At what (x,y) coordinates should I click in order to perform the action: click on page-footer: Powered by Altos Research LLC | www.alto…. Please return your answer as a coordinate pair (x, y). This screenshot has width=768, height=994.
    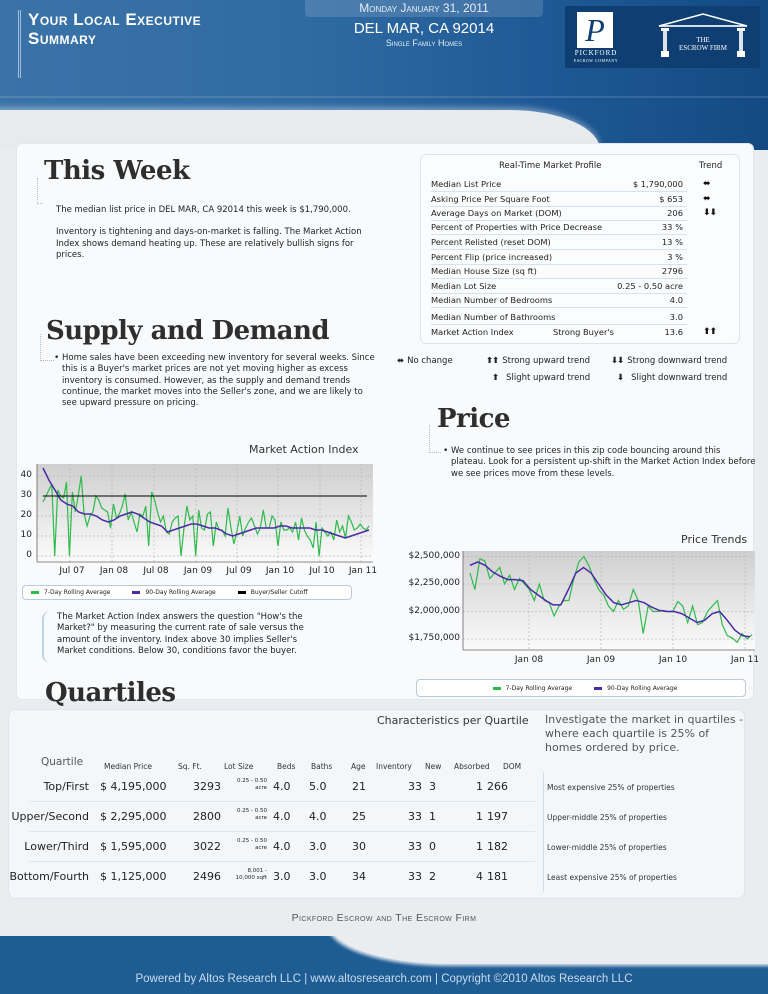
    Looking at the image, I should click on (384, 965).